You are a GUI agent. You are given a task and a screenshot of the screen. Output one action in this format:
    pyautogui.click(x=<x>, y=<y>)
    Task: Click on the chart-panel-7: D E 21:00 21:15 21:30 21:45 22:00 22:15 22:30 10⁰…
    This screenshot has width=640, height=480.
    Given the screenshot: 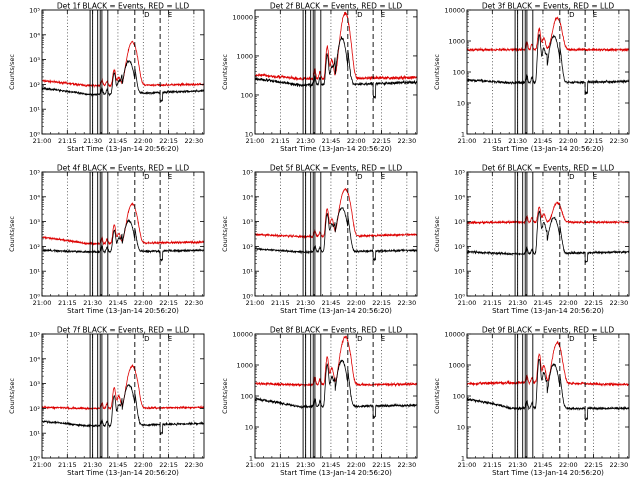 What is the action you would take?
    pyautogui.click(x=106, y=401)
    